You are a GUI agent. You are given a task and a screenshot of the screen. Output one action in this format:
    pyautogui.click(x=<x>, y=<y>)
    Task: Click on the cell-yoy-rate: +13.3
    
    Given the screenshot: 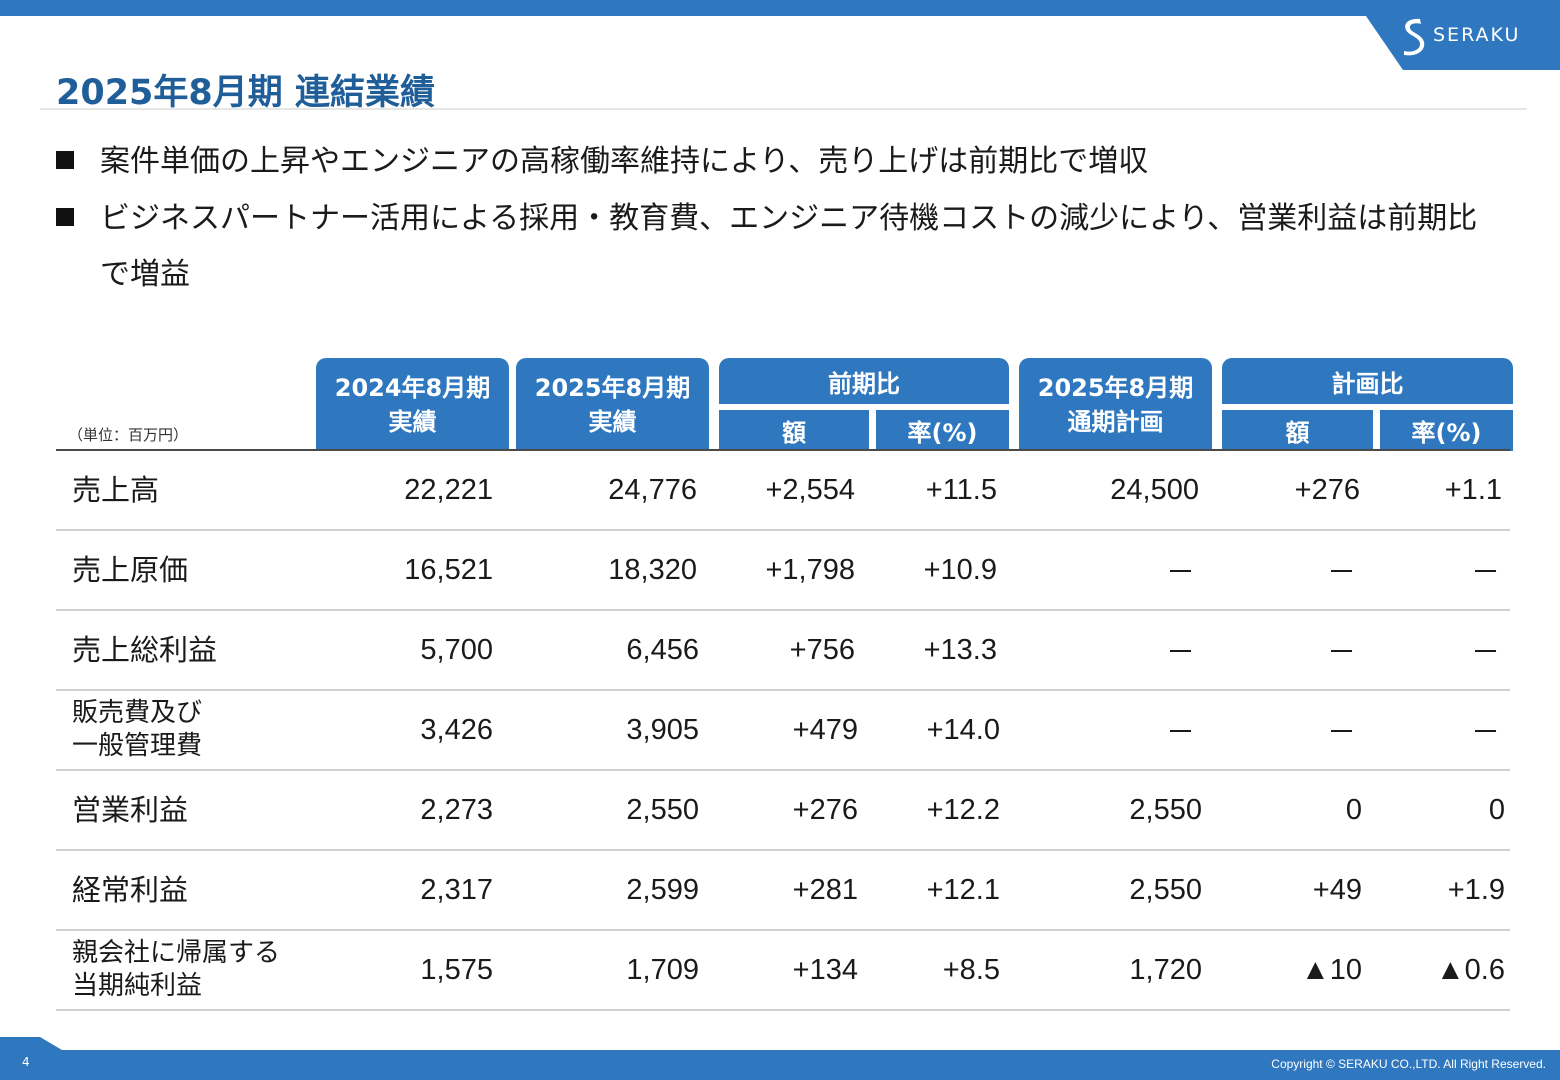 What is the action you would take?
    pyautogui.click(x=960, y=649)
    